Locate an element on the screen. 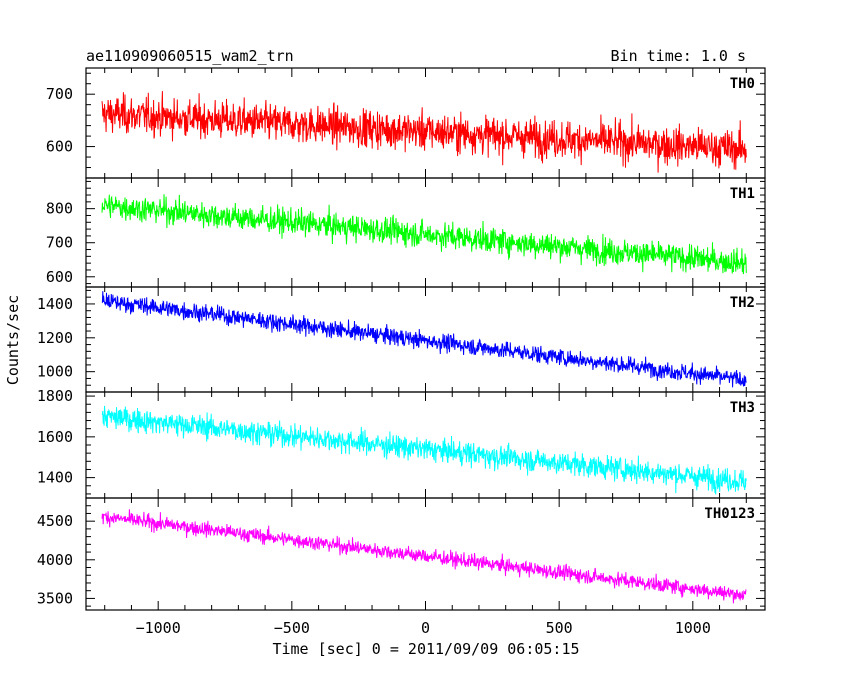  x-tick-label: 0 is located at coordinates (425, 628).